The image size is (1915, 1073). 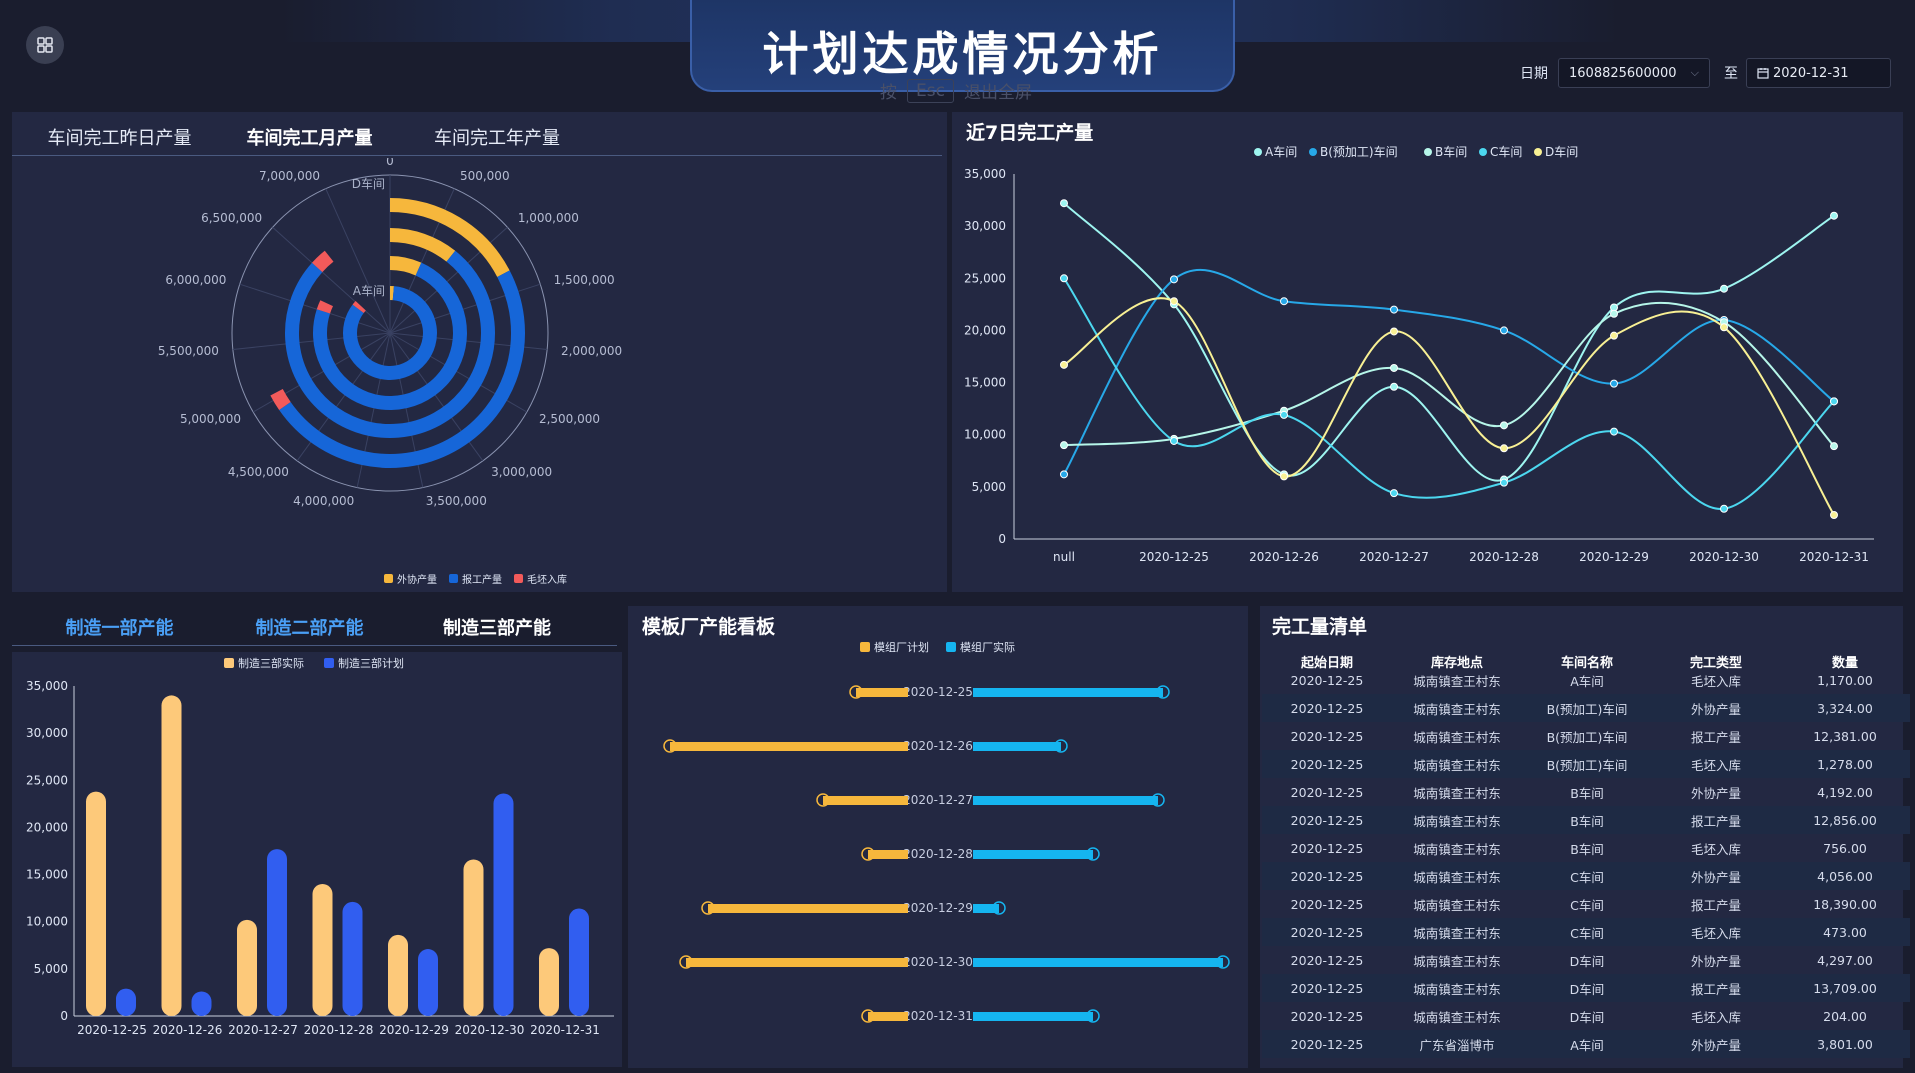 What do you see at coordinates (1586, 680) in the screenshot?
I see `table-row: 2020-12-25 城南镇查王村东 A车间 毛坯入库 1,170.00` at bounding box center [1586, 680].